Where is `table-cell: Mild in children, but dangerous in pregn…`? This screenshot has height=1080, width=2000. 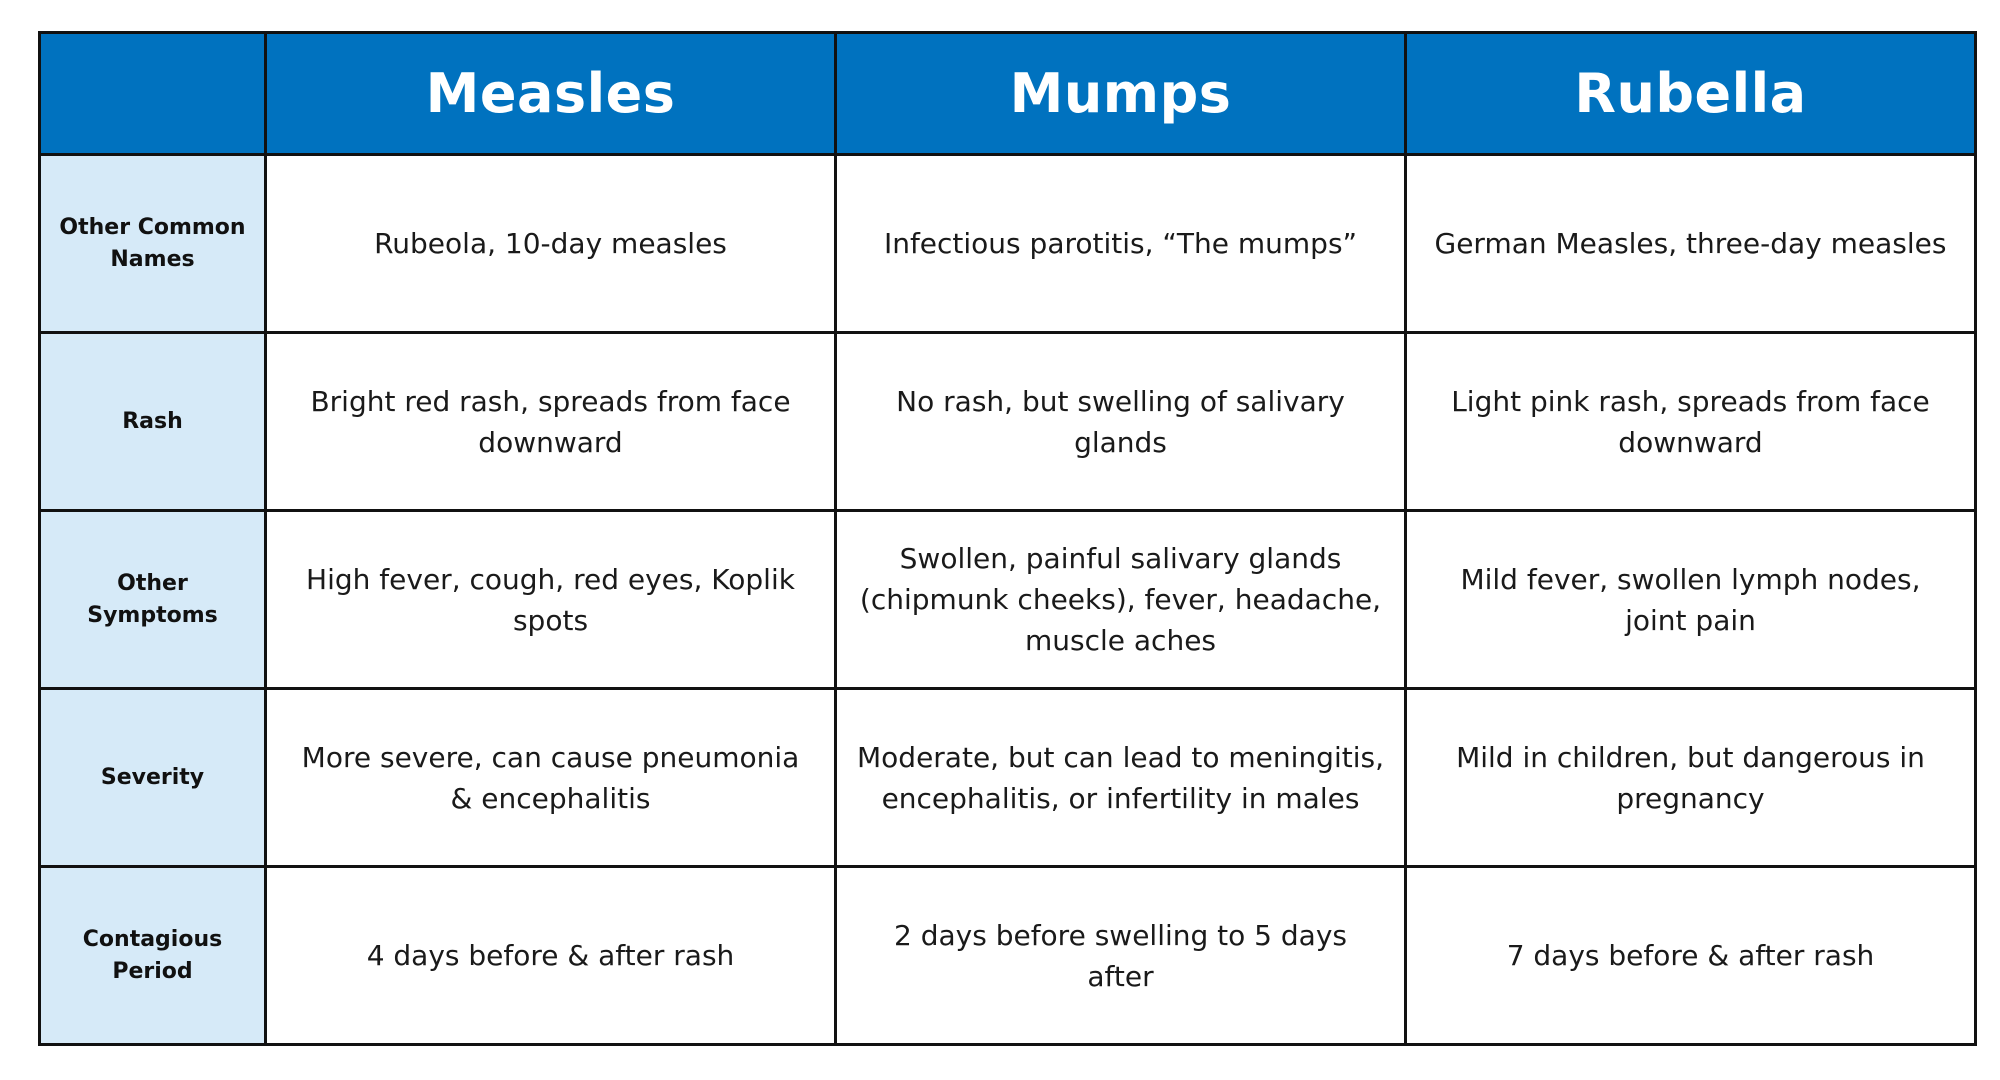
table-cell: Mild in children, but dangerous in pregn… is located at coordinates (1690, 777).